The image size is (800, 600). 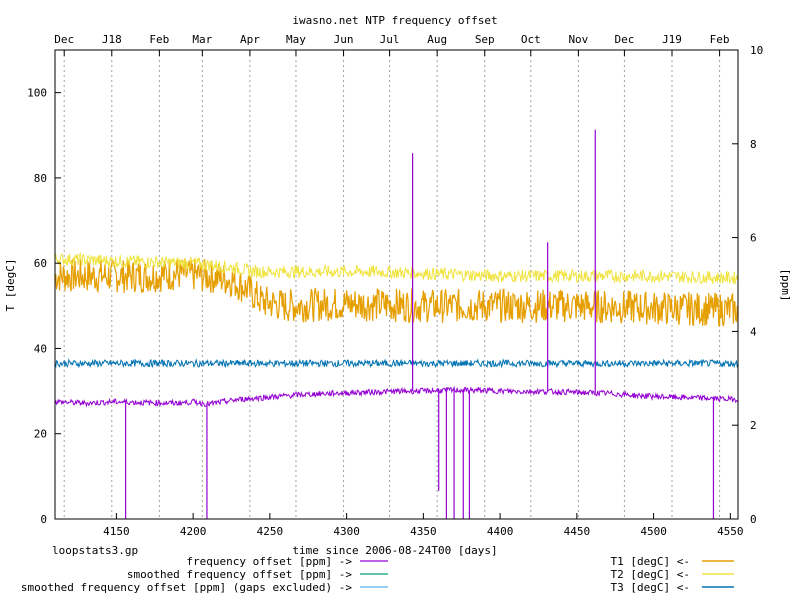 What do you see at coordinates (240, 574) in the screenshot?
I see `legend-label: smoothed frequency offset [ppm] ->` at bounding box center [240, 574].